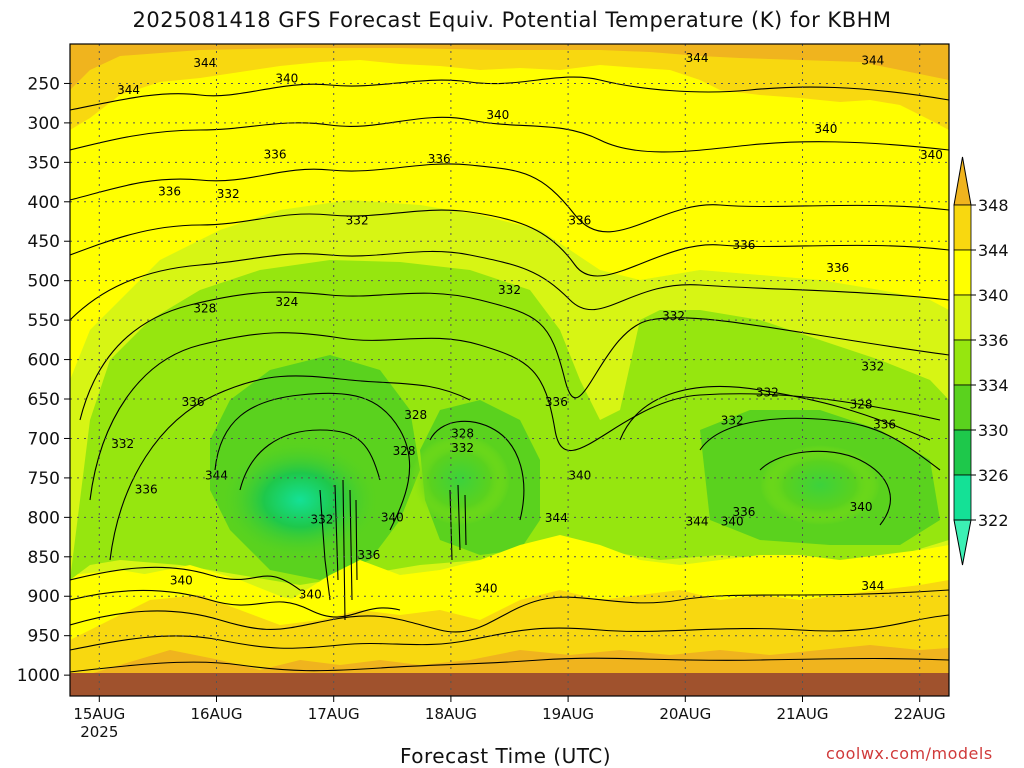 This screenshot has width=1024, height=768. What do you see at coordinates (44, 479) in the screenshot?
I see `y-tick-label: 750` at bounding box center [44, 479].